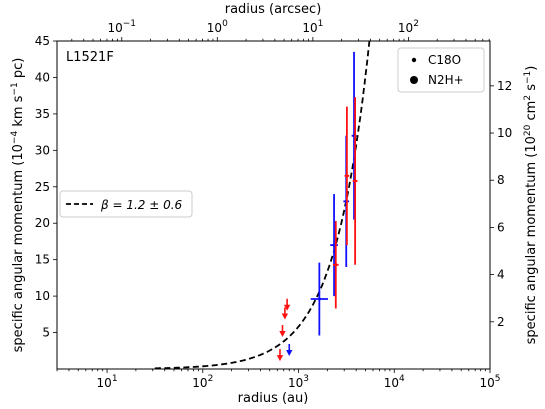  Describe the element at coordinates (141, 205) in the screenshot. I see `legend-model-label: β = 1.2 ± 0.6` at that location.